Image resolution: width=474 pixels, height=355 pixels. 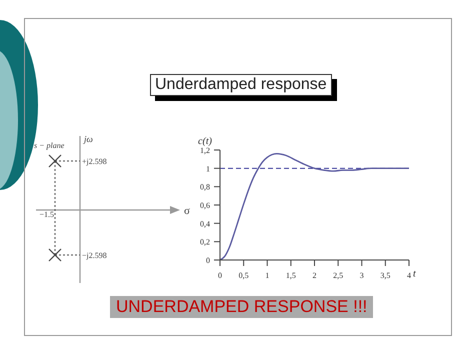 What do you see at coordinates (205, 205) in the screenshot?
I see `y-tick-label: 0,6` at bounding box center [205, 205].